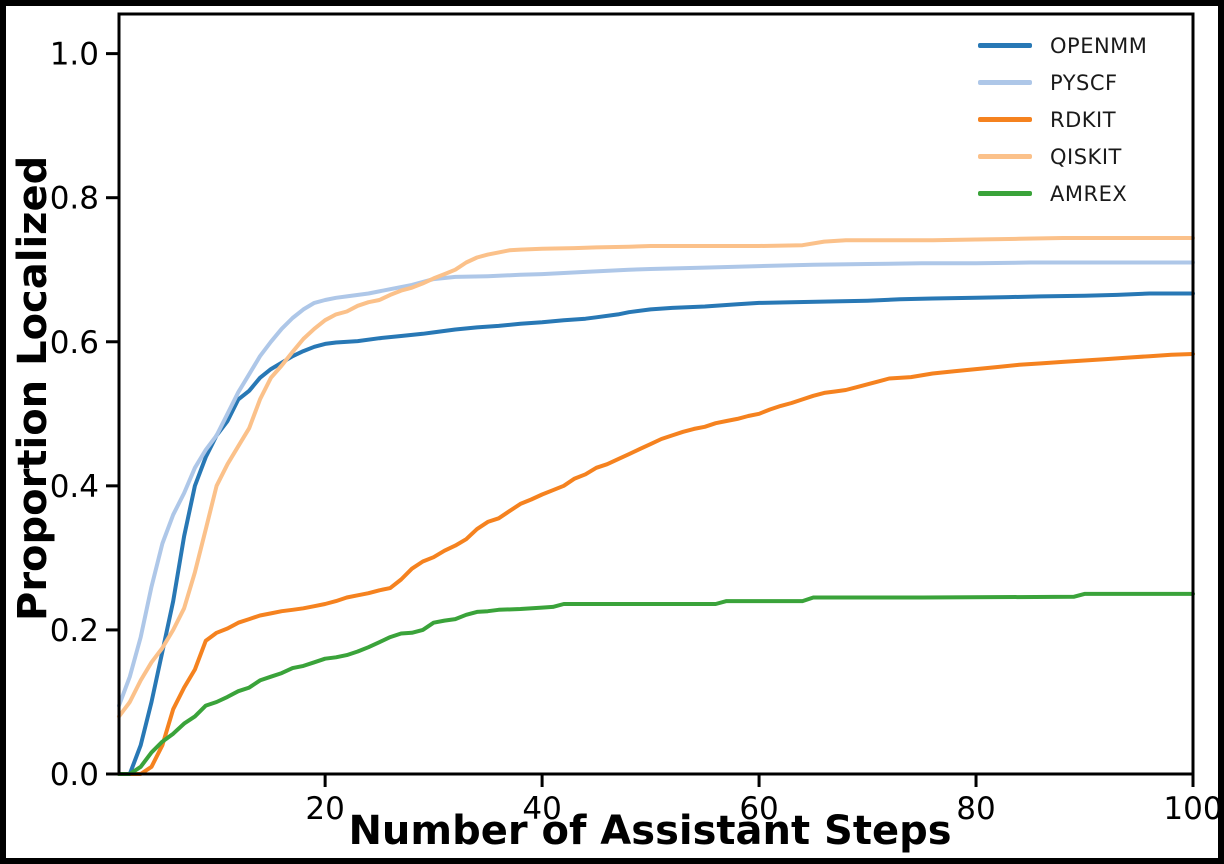 The height and width of the screenshot is (864, 1224). I want to click on x-tick-label: 20, so click(324, 809).